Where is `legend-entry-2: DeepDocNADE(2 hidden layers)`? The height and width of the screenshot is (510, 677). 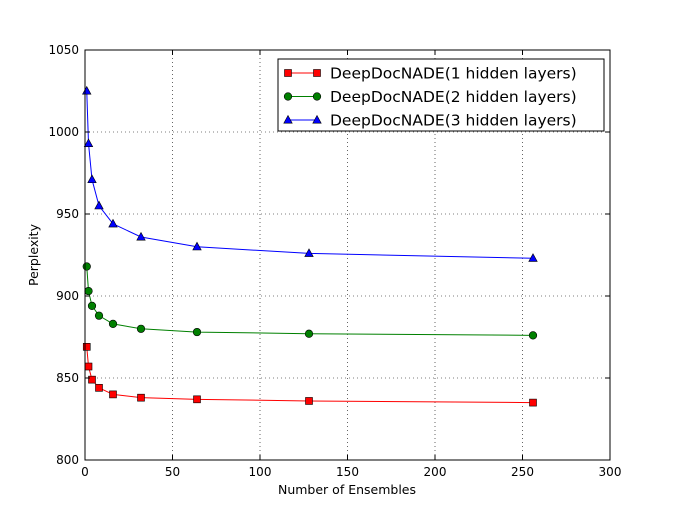
legend-entry-2: DeepDocNADE(2 hidden layers) is located at coordinates (430, 97).